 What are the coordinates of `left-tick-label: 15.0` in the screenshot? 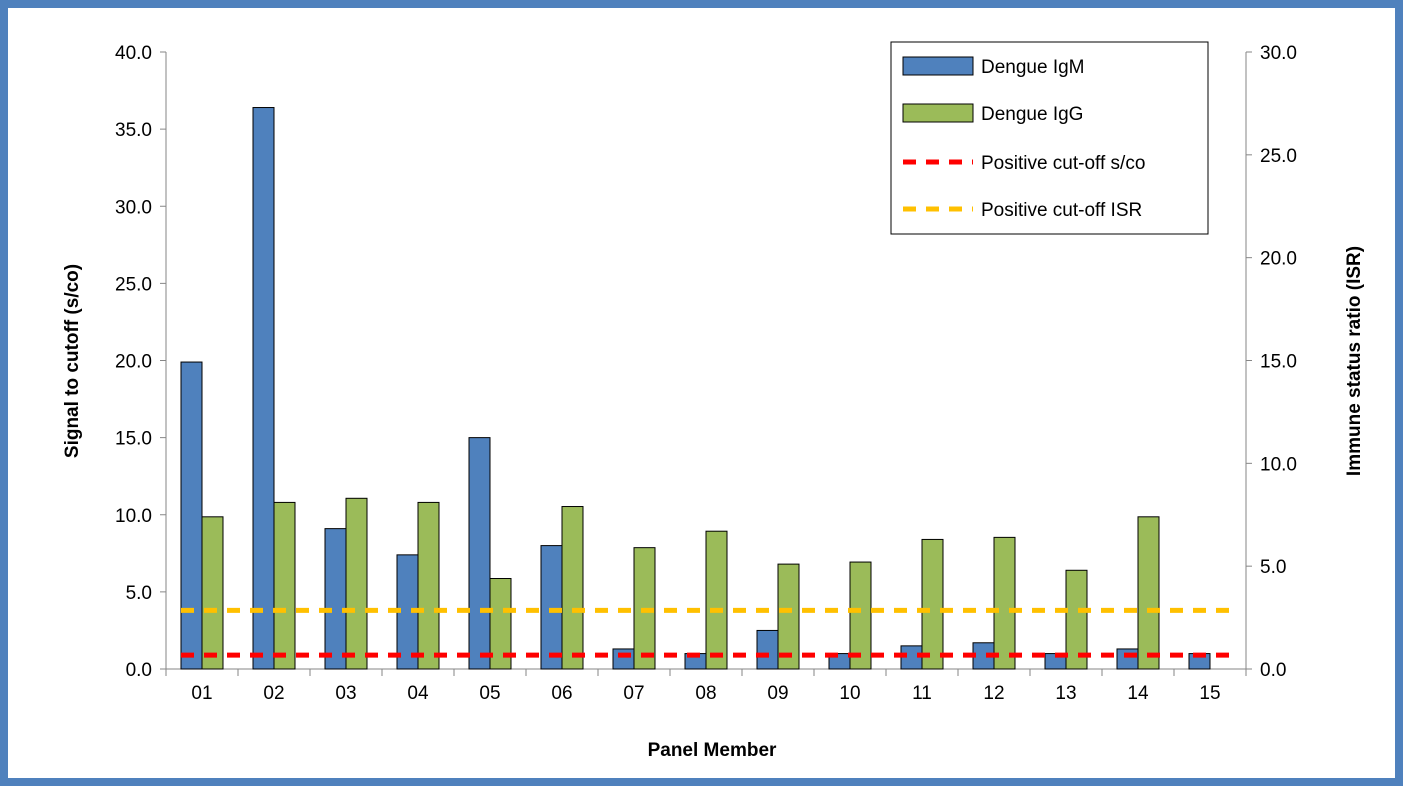 It's located at (133, 439).